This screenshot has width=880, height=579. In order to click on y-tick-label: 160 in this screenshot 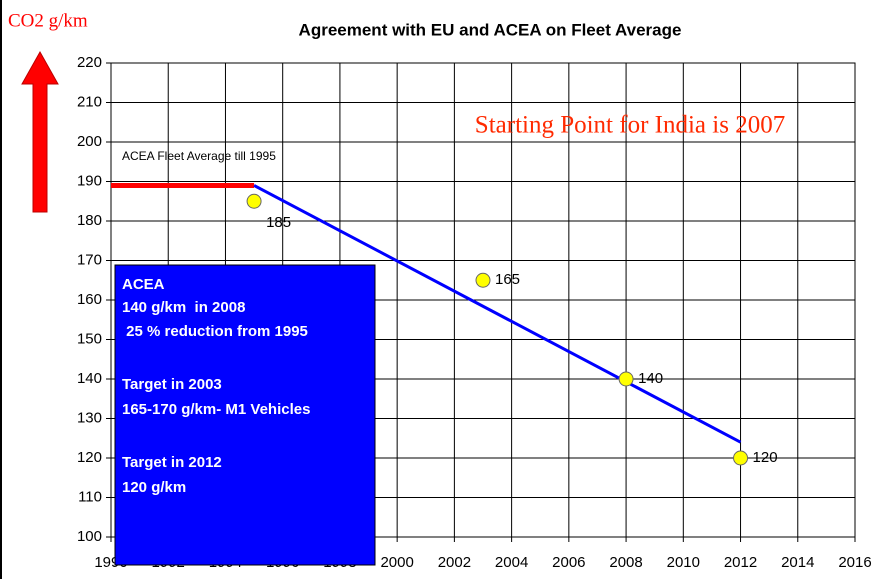, I will do `click(89, 299)`.